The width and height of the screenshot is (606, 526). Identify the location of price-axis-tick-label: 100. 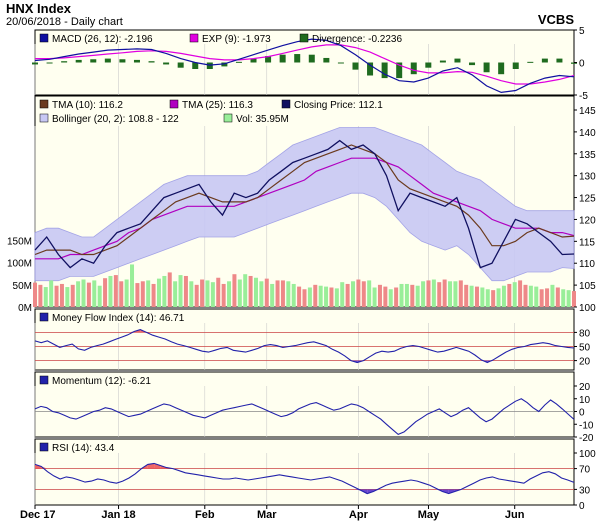
(587, 308).